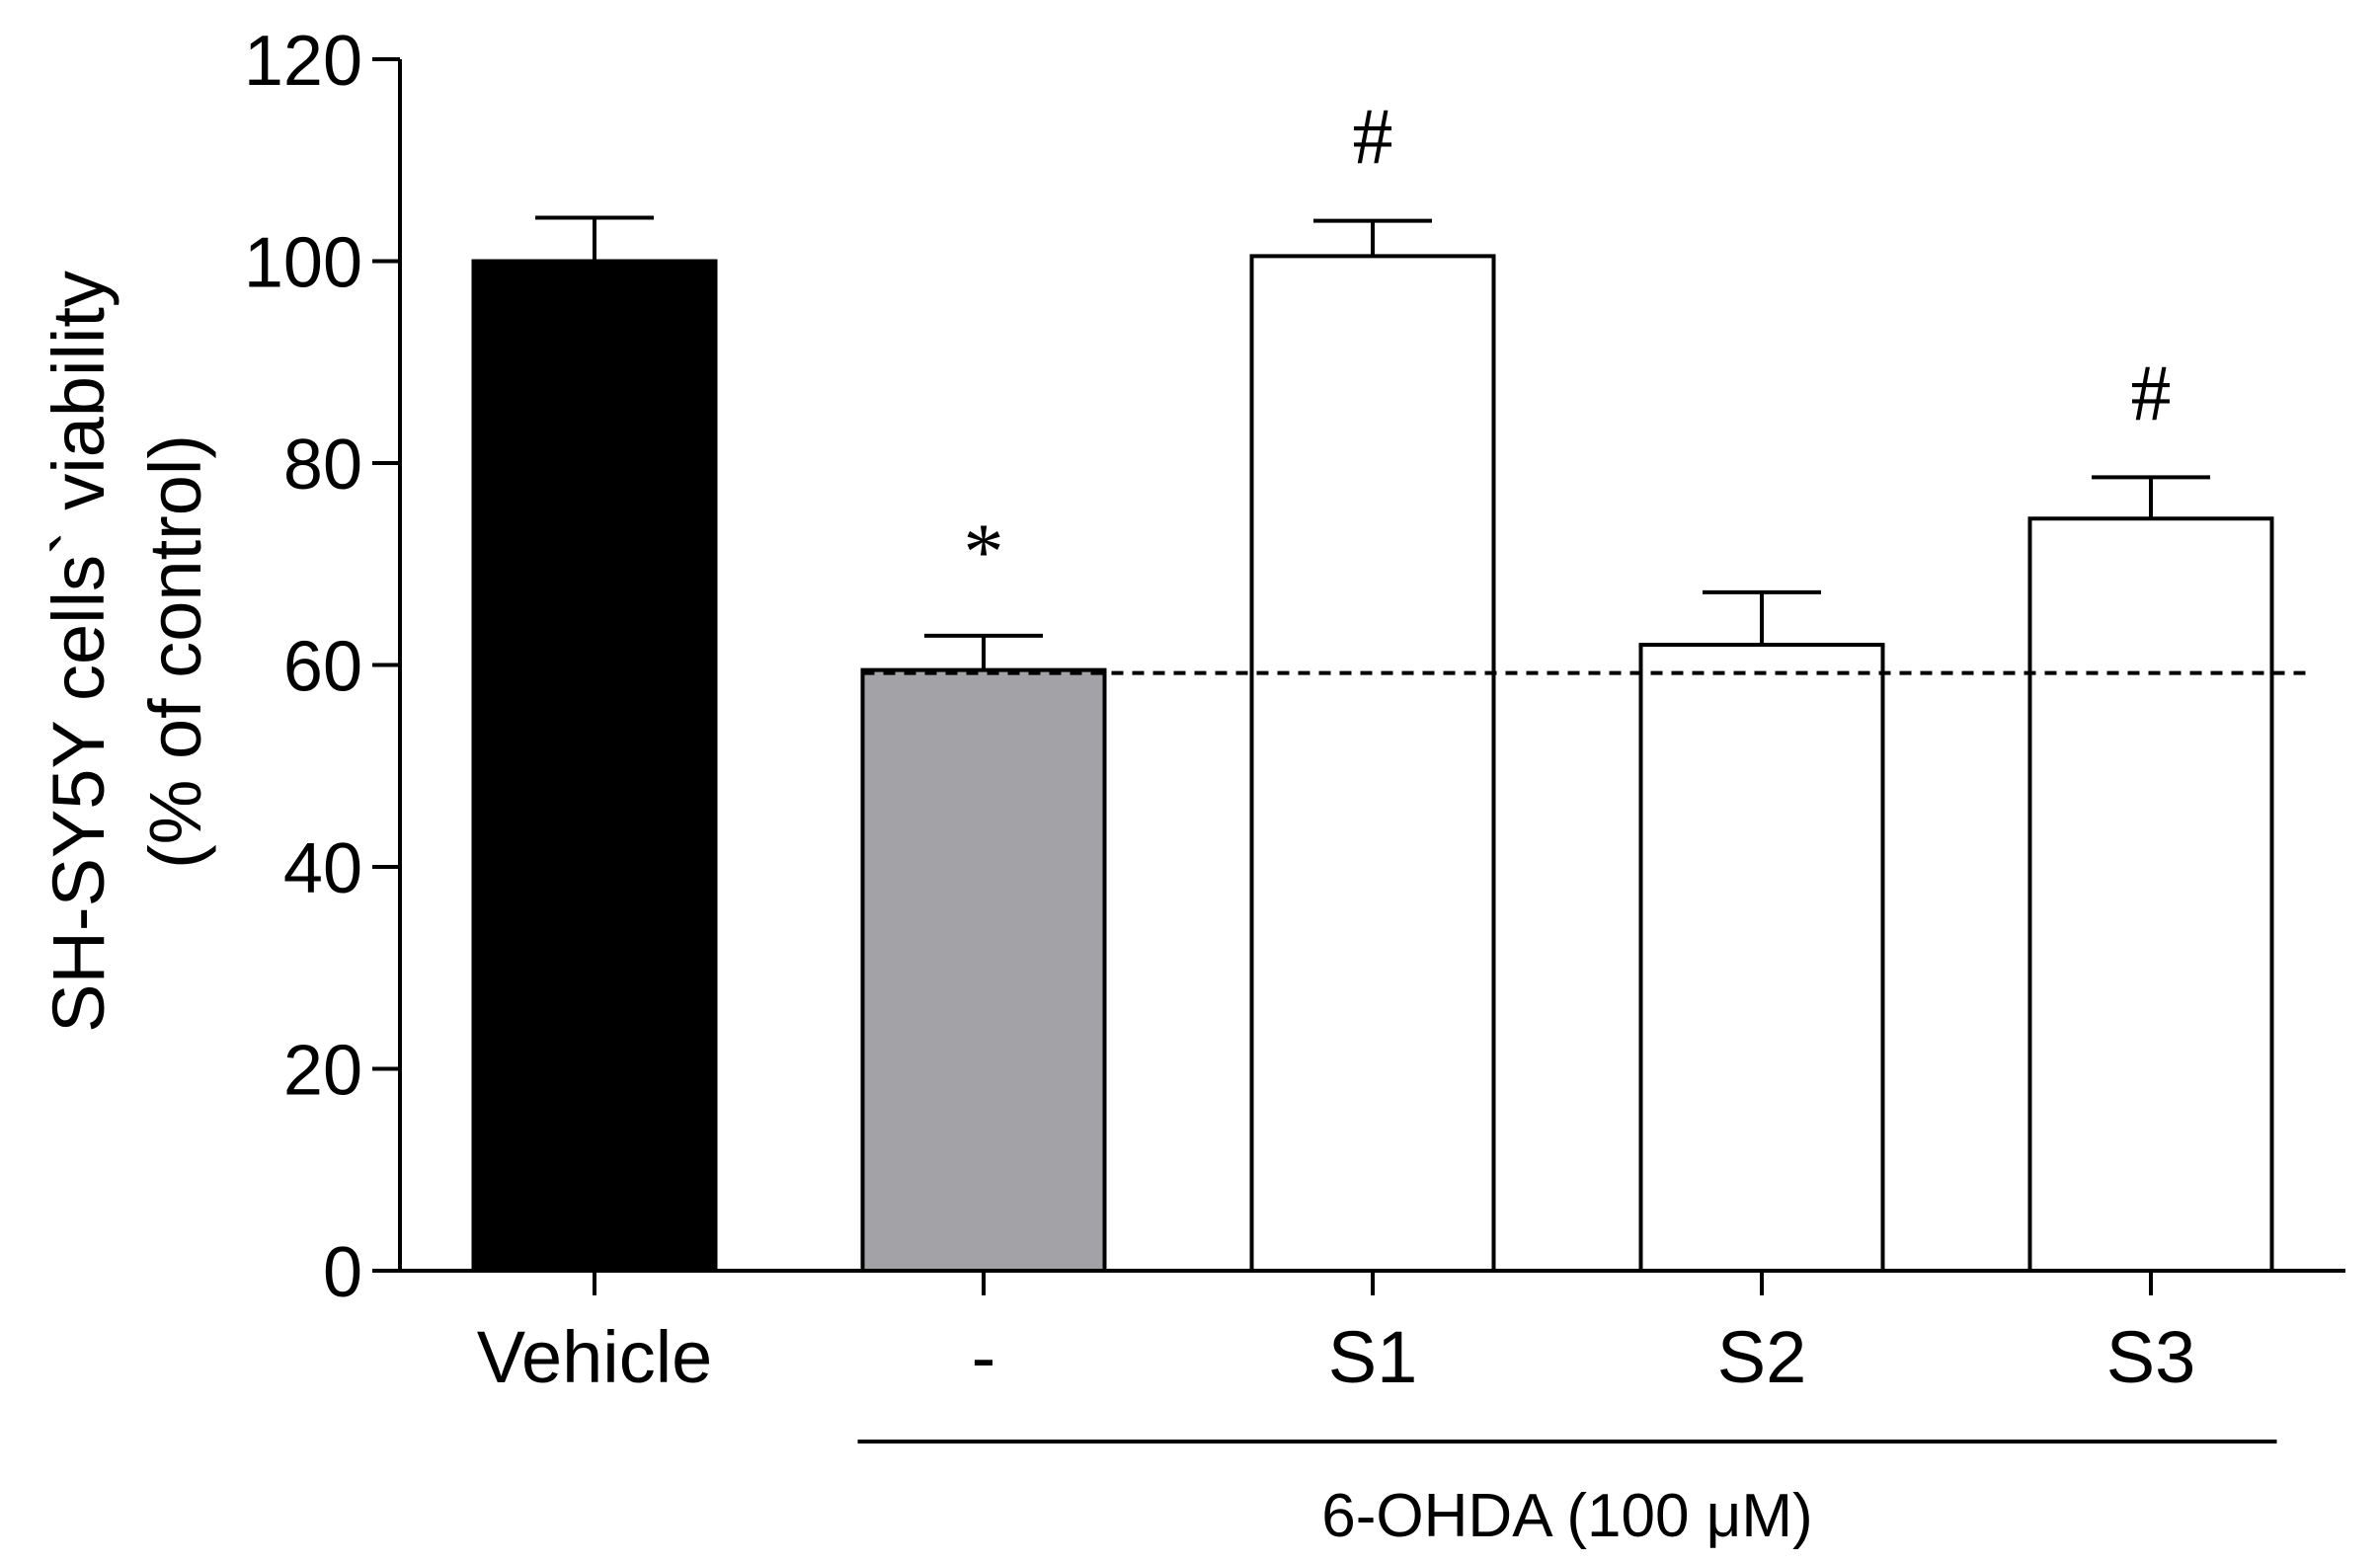 Image resolution: width=2380 pixels, height=1561 pixels. I want to click on y-axis-title: SH-SY5Y cells` viability (% of control), so click(127, 652).